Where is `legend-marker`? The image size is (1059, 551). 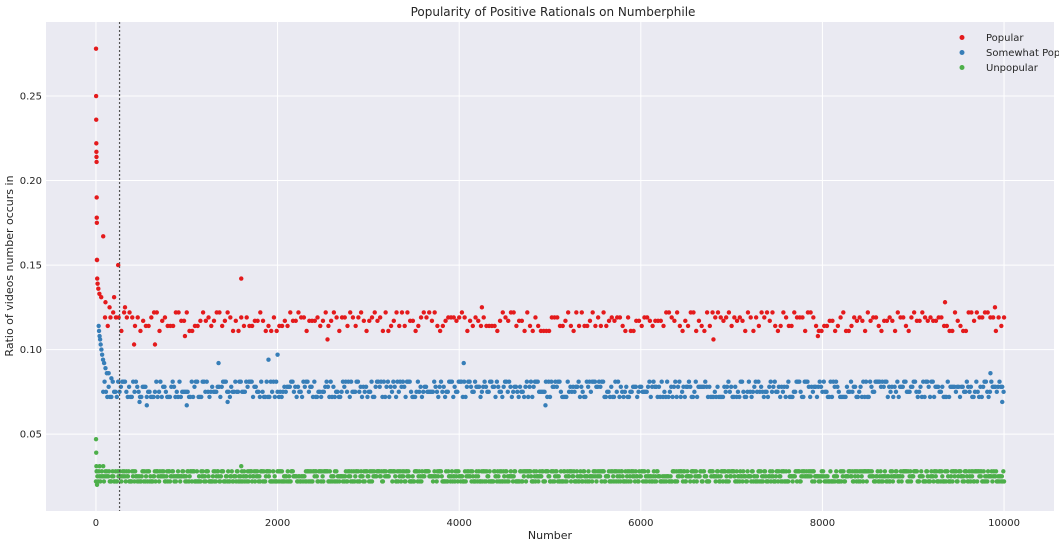
legend-marker is located at coordinates (962, 37).